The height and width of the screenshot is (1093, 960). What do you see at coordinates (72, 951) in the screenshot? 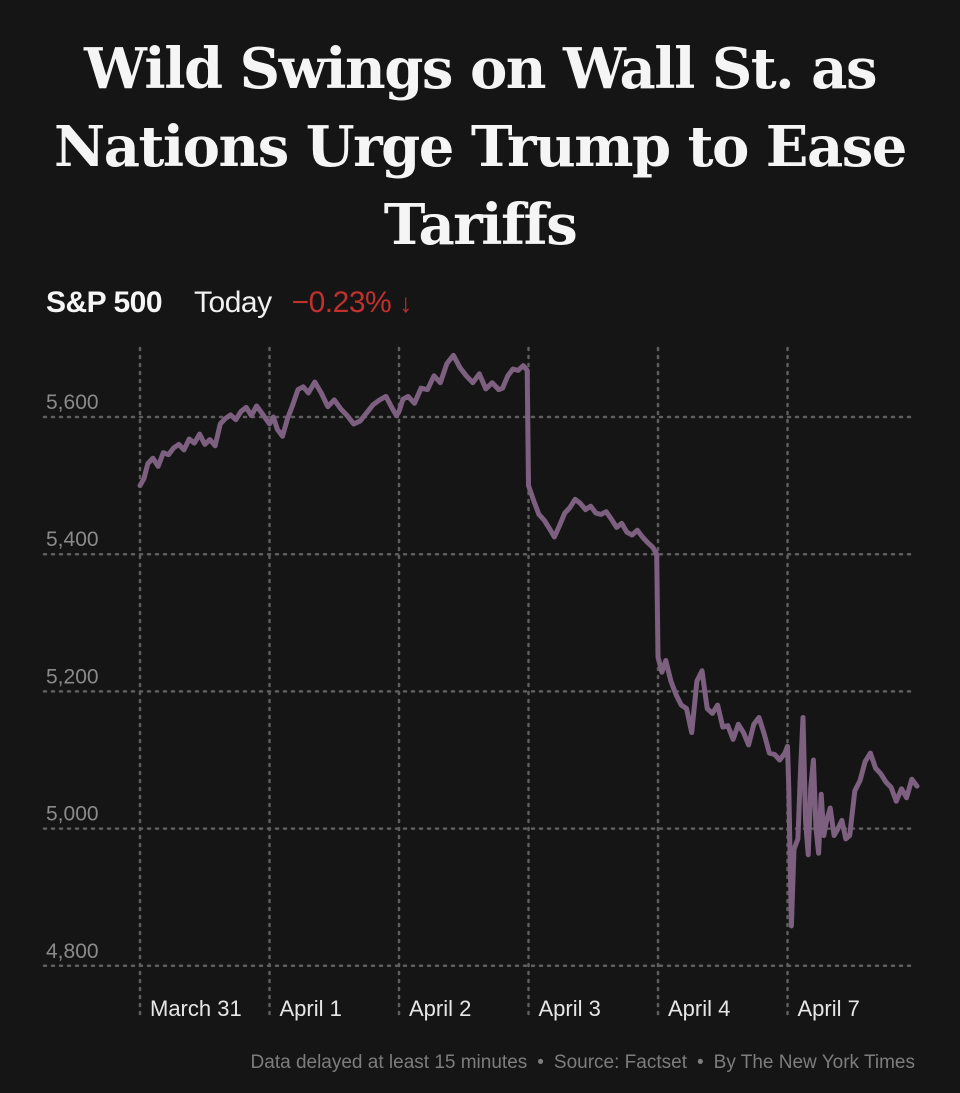
I see `y-tick-label: 4,800` at bounding box center [72, 951].